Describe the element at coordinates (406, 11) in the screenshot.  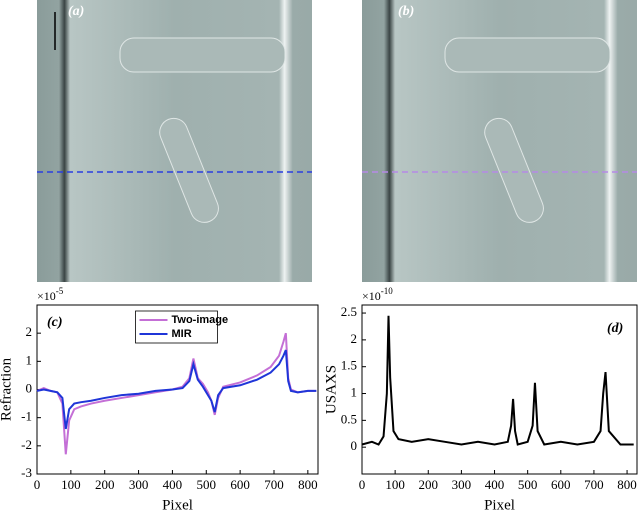
I see `panel-label: (b)` at that location.